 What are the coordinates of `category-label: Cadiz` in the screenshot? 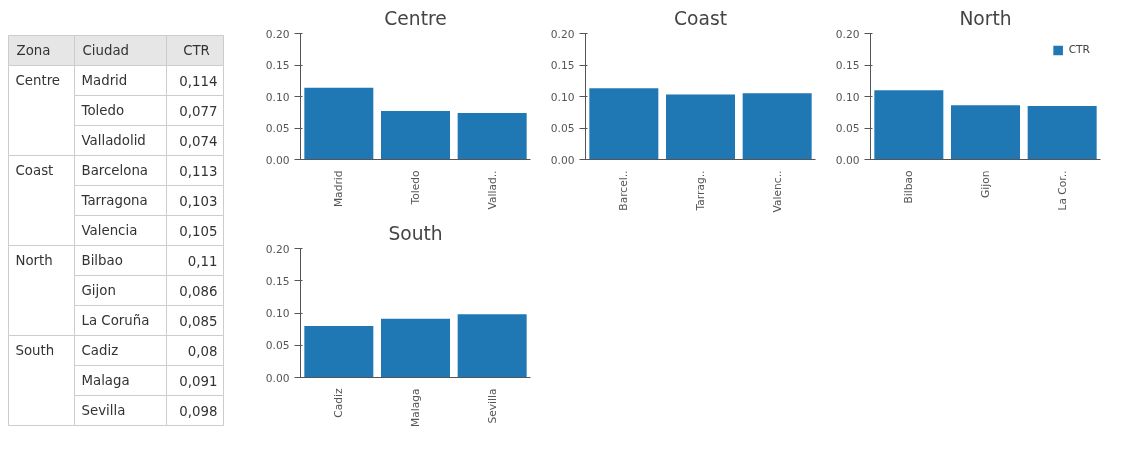 It's located at (100, 350).